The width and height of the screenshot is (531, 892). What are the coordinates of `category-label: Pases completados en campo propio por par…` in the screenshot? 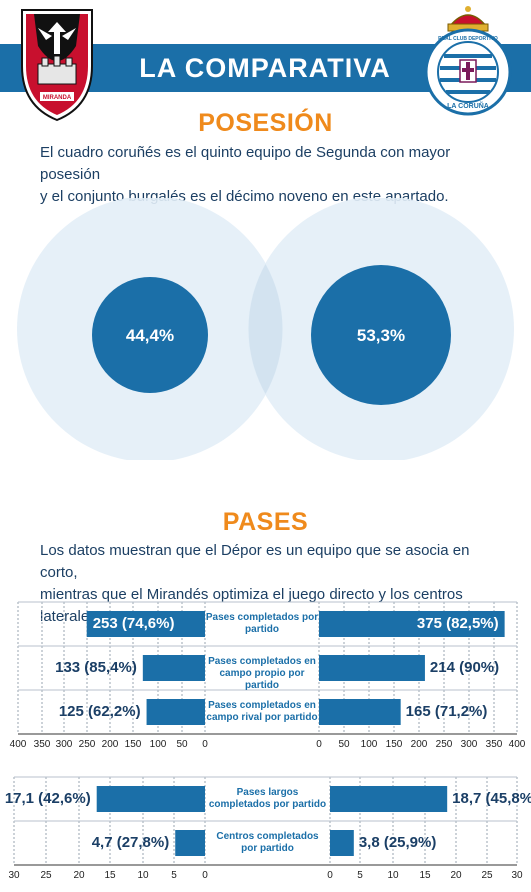 It's located at (262, 674).